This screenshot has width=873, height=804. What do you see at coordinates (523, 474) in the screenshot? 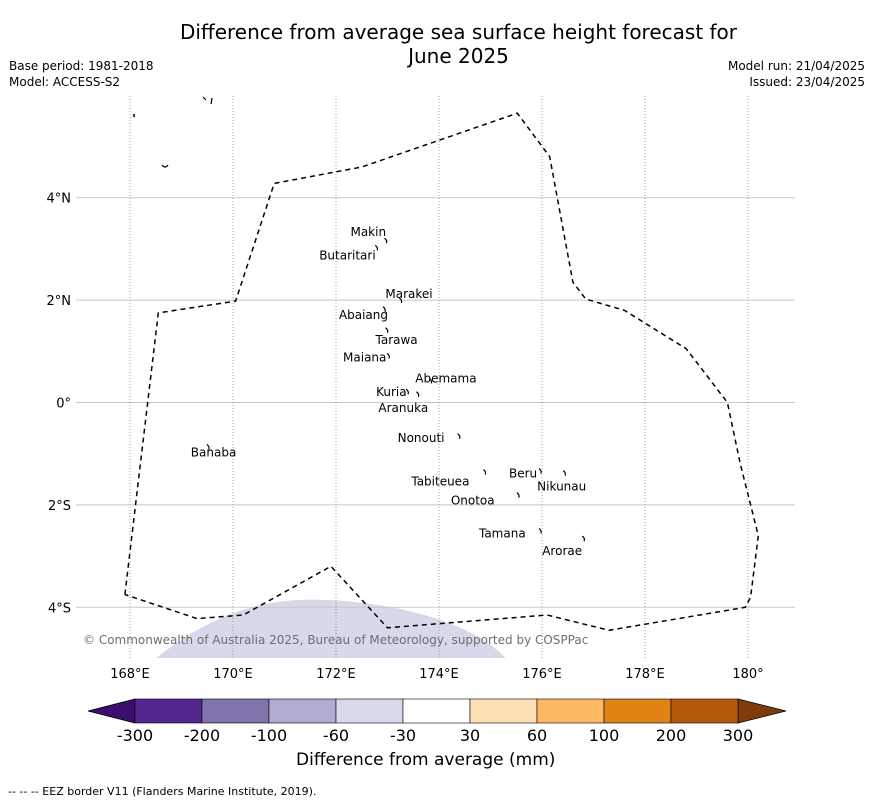
I see `island-label: Beru` at bounding box center [523, 474].